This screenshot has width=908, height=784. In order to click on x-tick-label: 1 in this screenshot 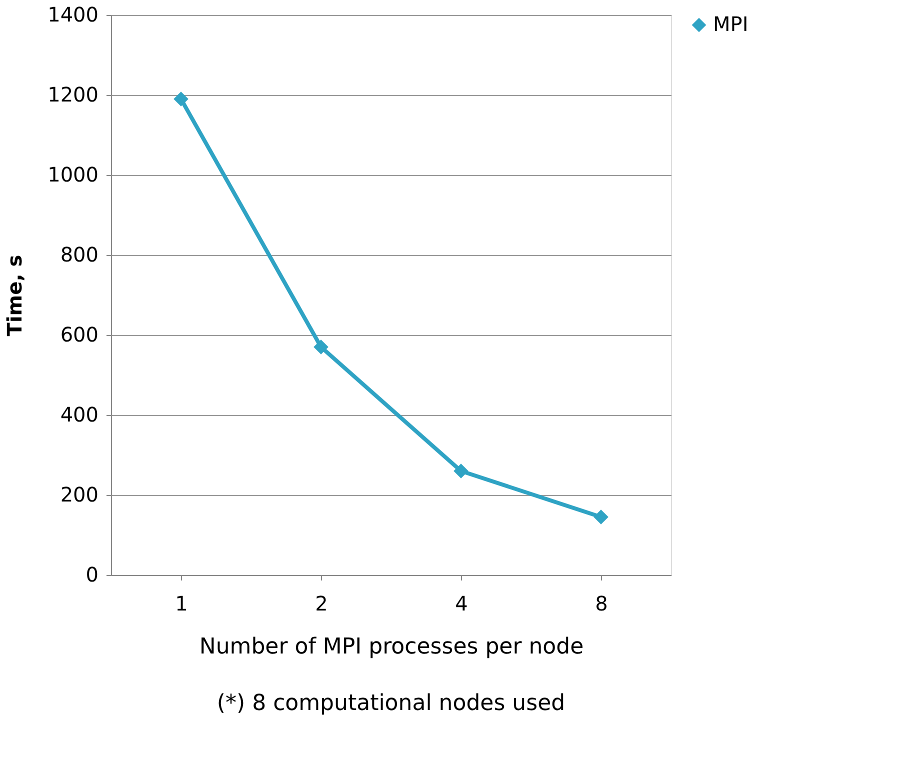, I will do `click(181, 604)`.